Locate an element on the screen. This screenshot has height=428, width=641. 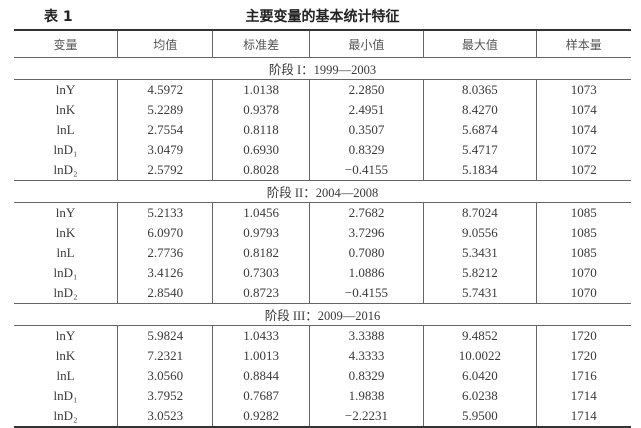
table-row: lnD₁ 3.7952 0.7687 1.9838 6.0238 1714 is located at coordinates (322, 396).